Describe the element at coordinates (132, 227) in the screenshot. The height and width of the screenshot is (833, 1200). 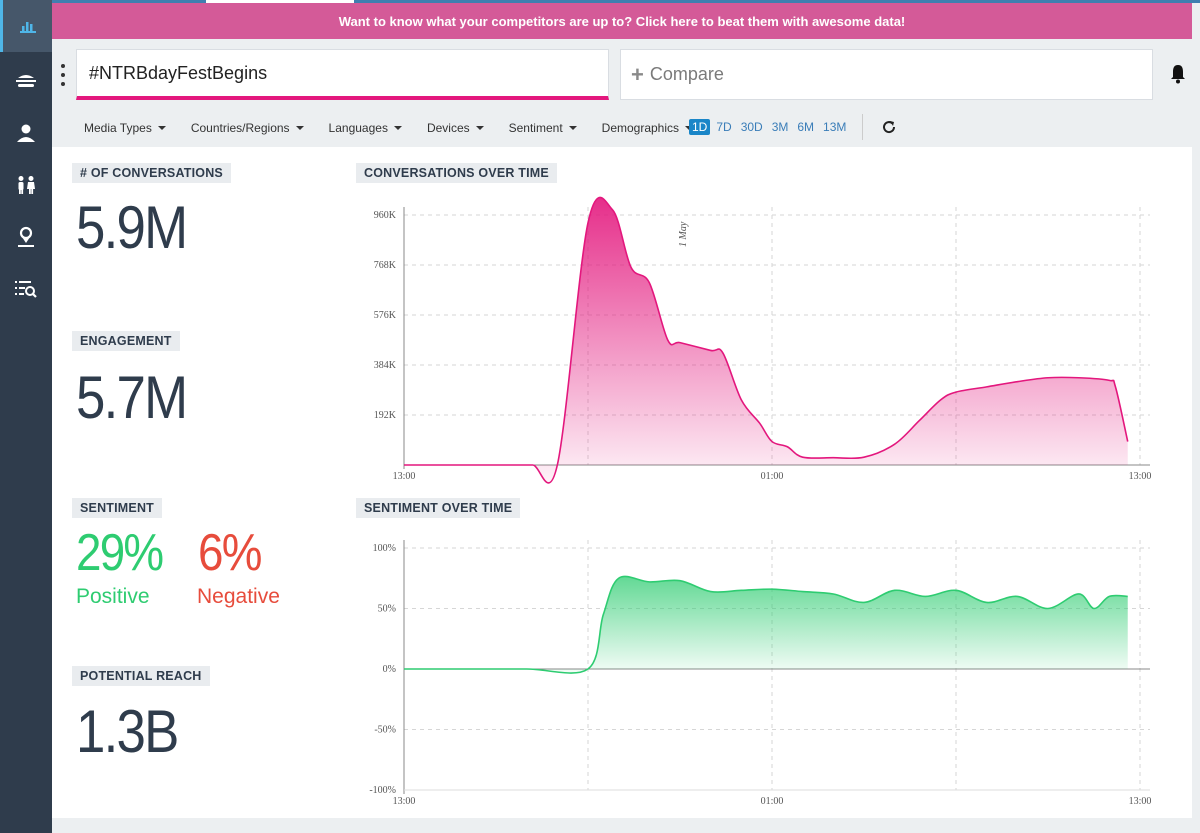
I see `metric-conversations-value: 5.9M` at that location.